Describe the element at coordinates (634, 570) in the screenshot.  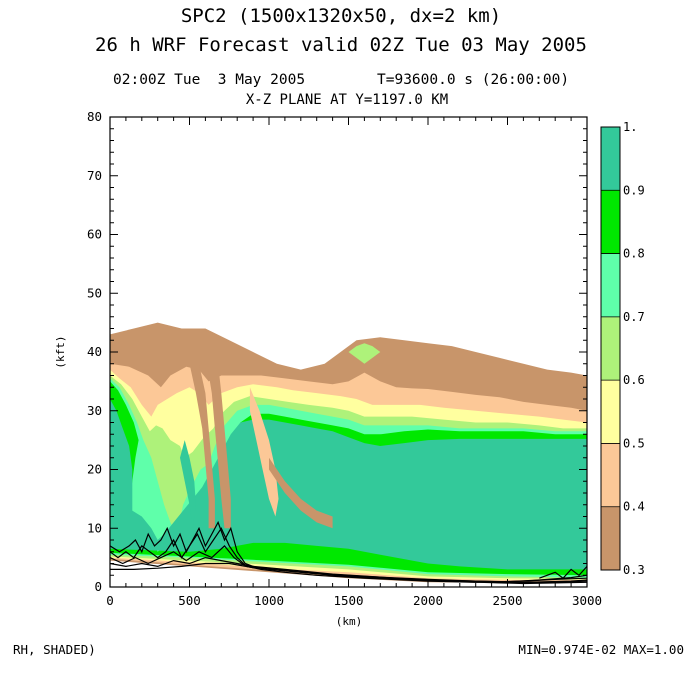
I see `colorbar-label: 0.3` at that location.